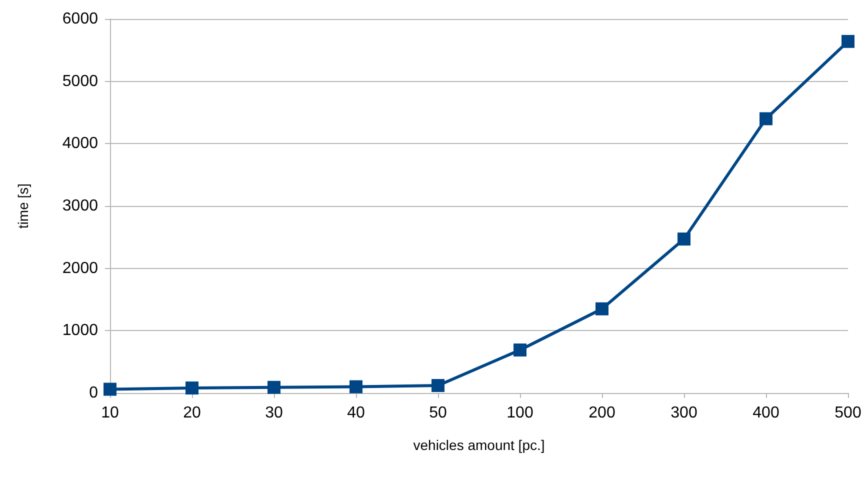 The image size is (867, 478). Describe the element at coordinates (766, 413) in the screenshot. I see `x-tick-label: 400` at that location.